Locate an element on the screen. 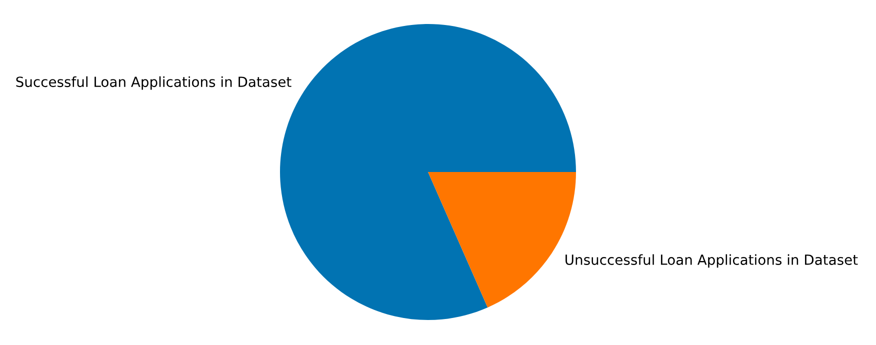 The image size is (876, 345). slice-label: Unsuccessful Loan Applications in Dataset is located at coordinates (712, 261).